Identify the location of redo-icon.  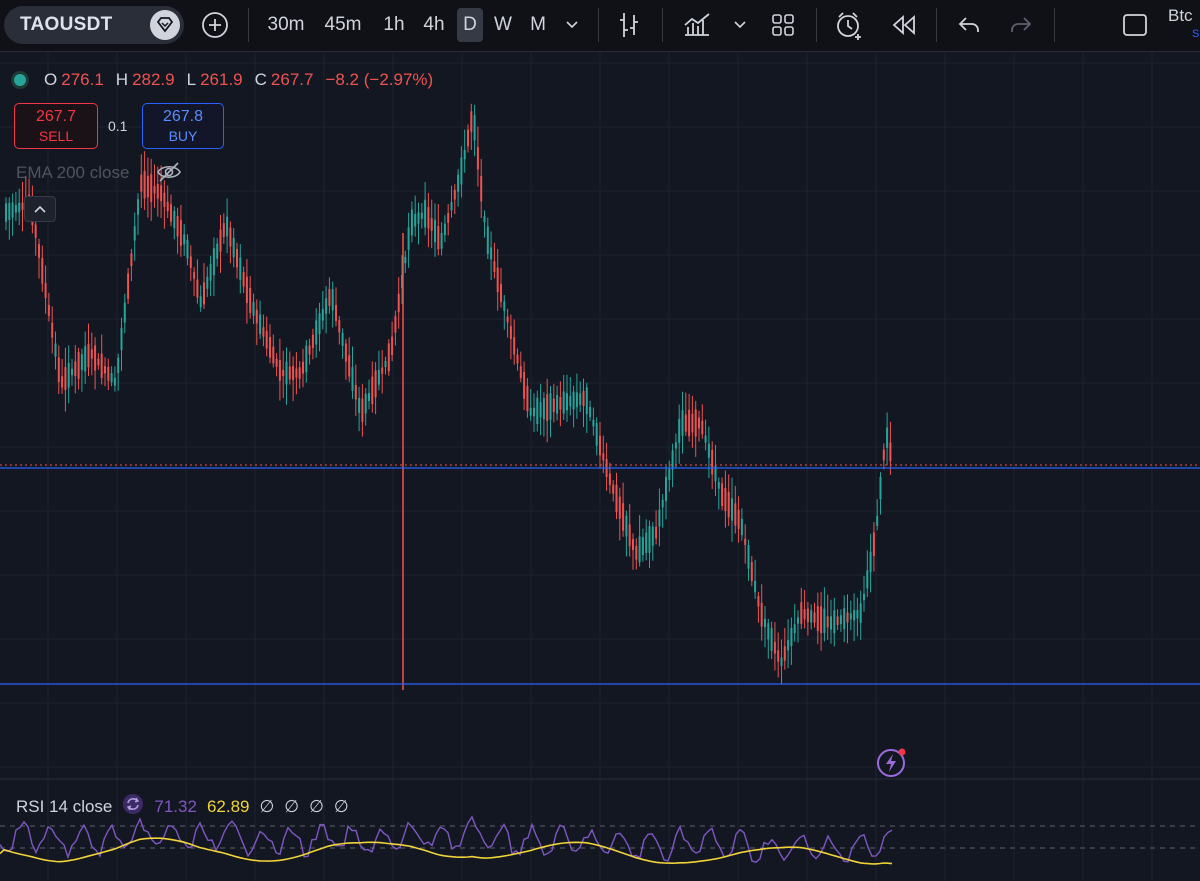
(1021, 25).